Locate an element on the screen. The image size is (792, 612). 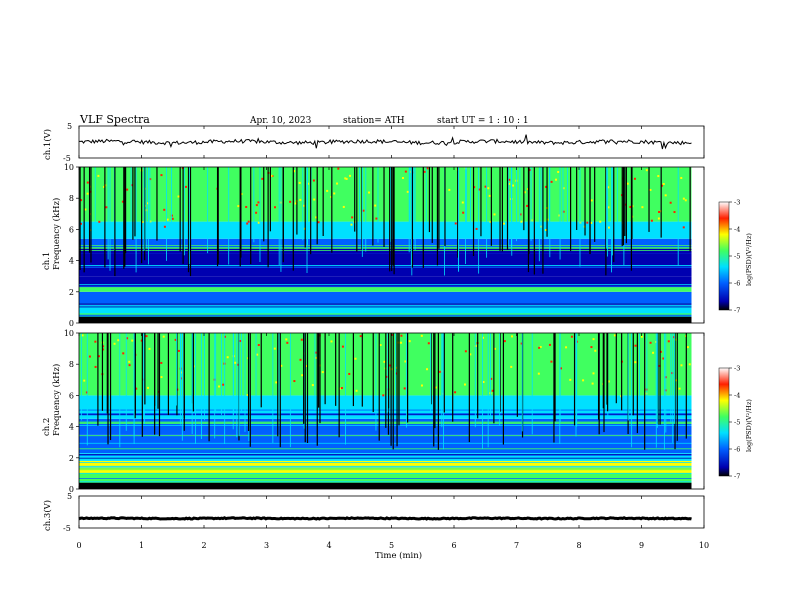
ytick-label: 0 is located at coordinates (71, 323).